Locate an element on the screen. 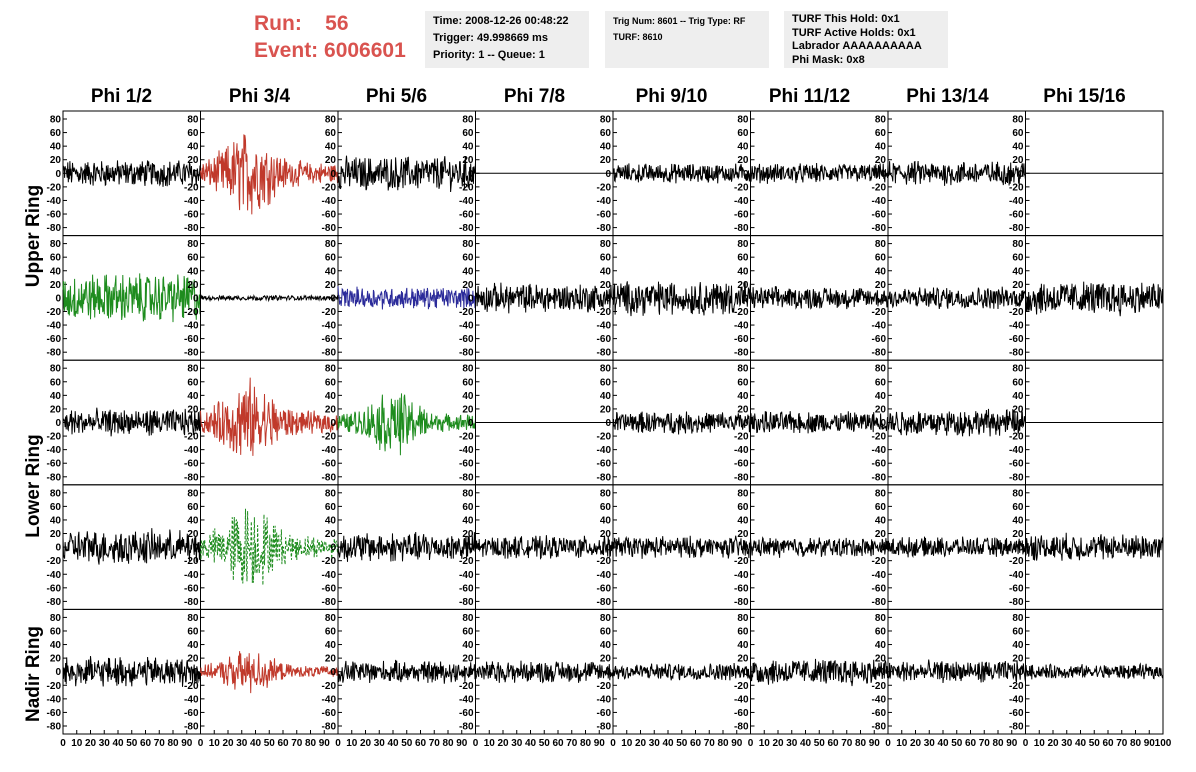  x-tick-label: 70 is located at coordinates (572, 743).